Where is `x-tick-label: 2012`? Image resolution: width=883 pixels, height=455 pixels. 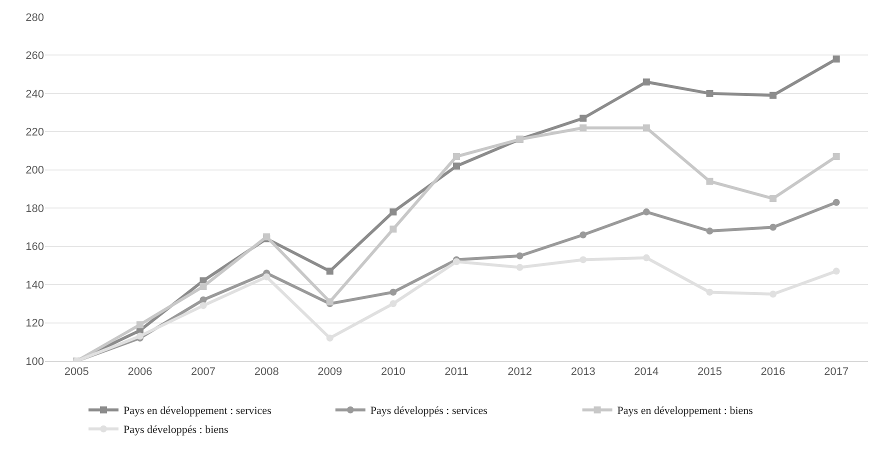 x-tick-label: 2012 is located at coordinates (520, 372).